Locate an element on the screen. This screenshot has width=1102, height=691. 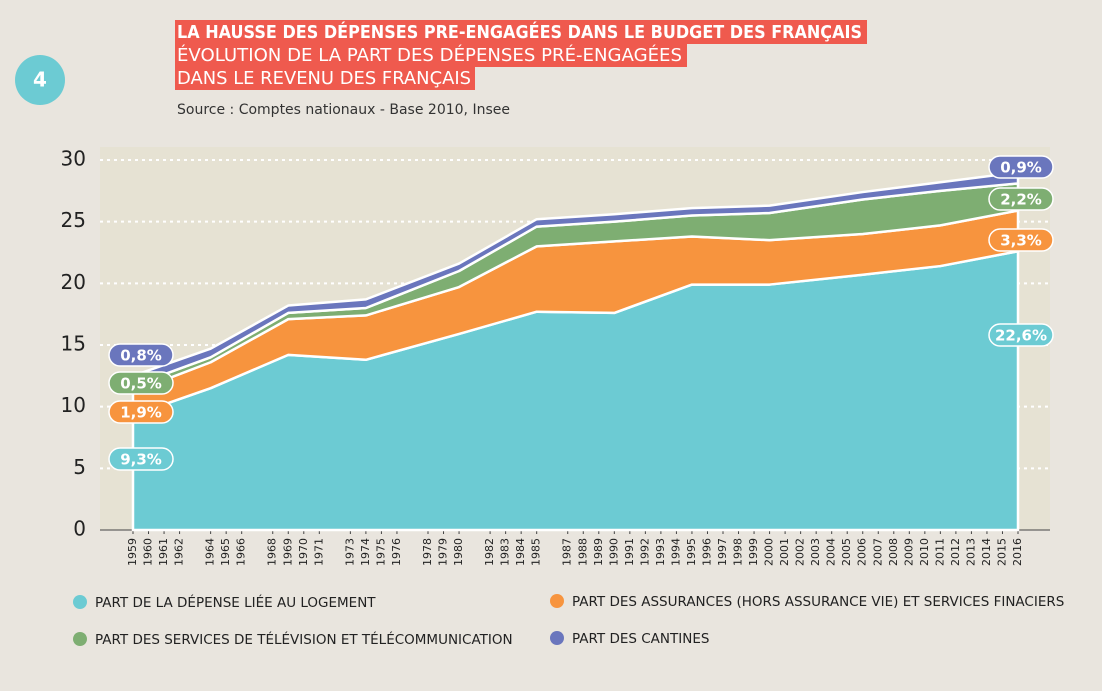
x-tick-label: 2002 is located at coordinates (800, 552).